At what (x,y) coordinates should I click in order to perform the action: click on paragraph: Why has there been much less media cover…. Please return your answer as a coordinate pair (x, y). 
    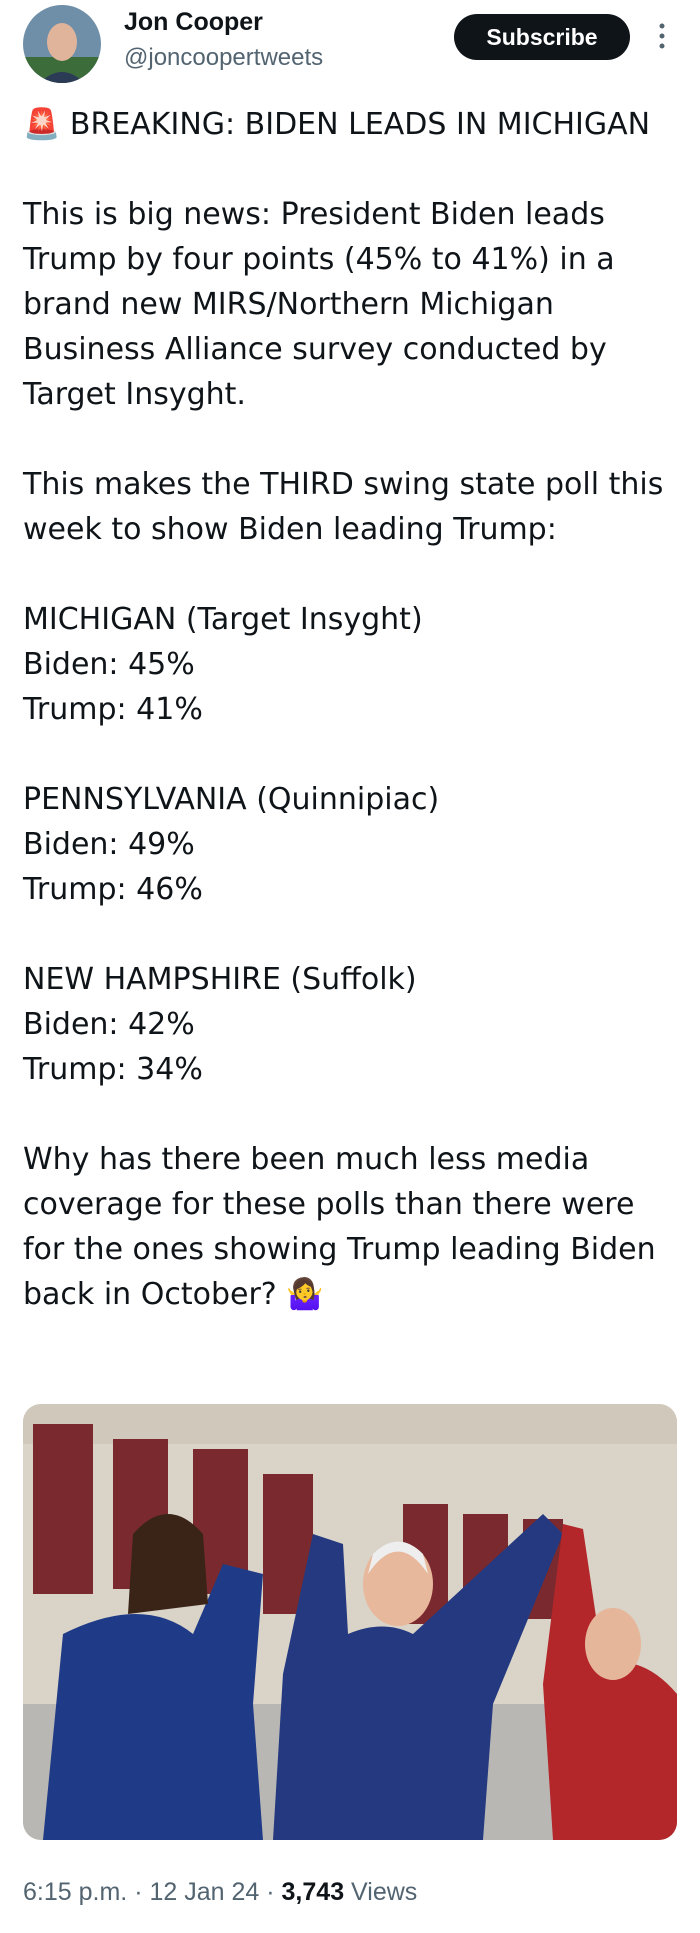
    Looking at the image, I should click on (339, 1227).